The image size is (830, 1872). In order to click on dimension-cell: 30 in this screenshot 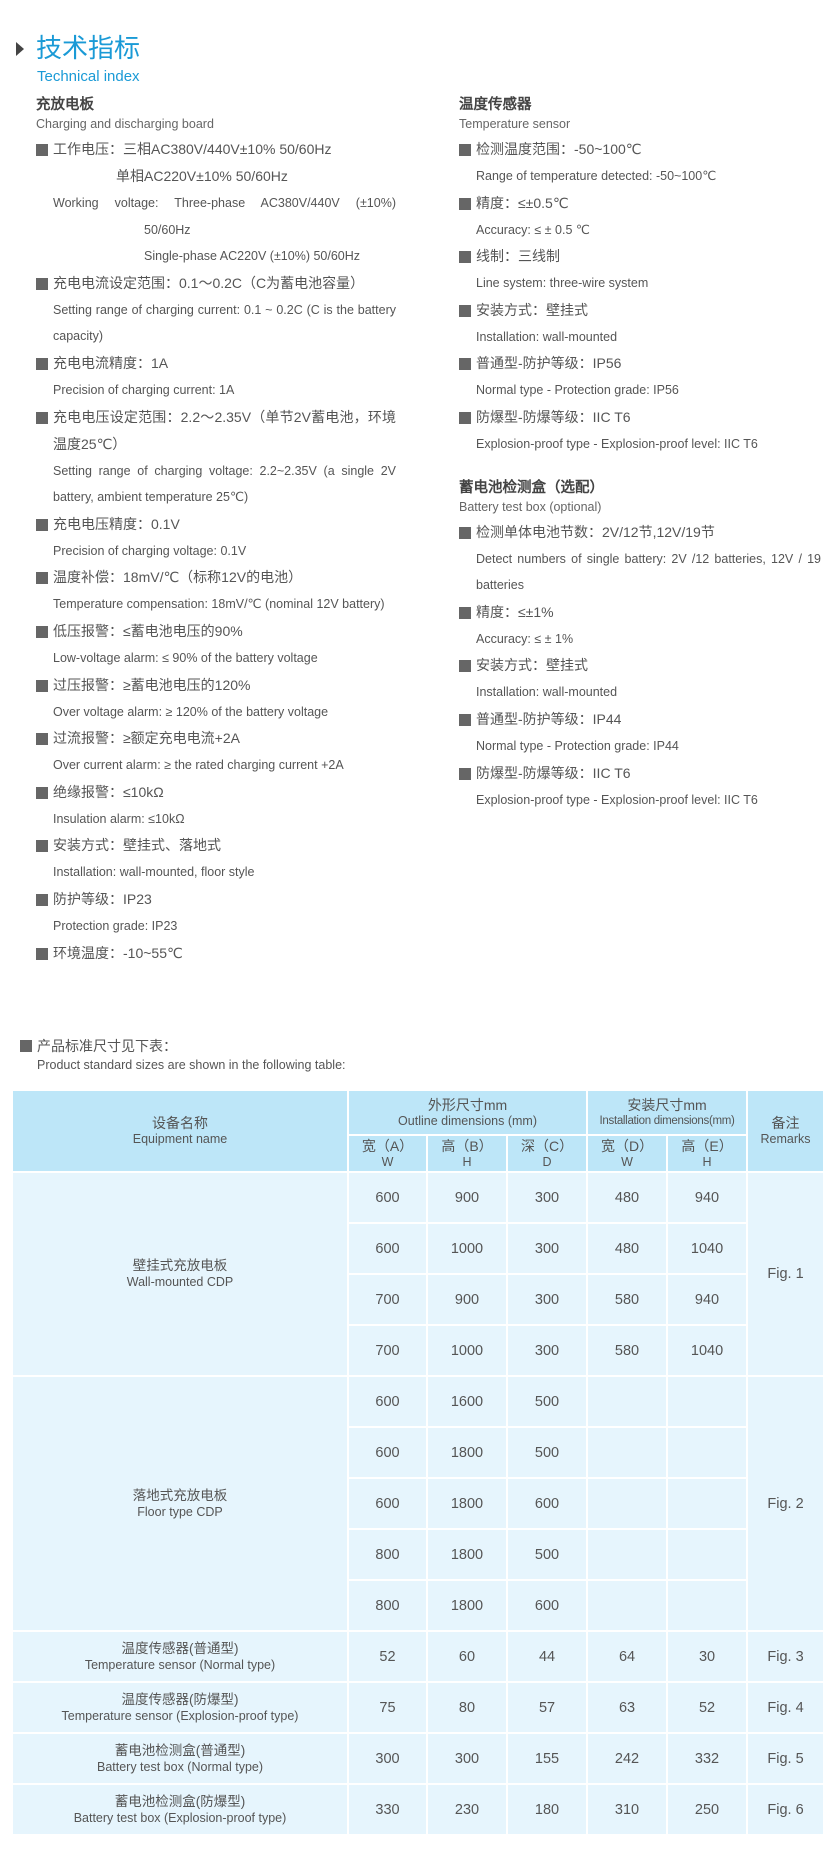, I will do `click(707, 1656)`.